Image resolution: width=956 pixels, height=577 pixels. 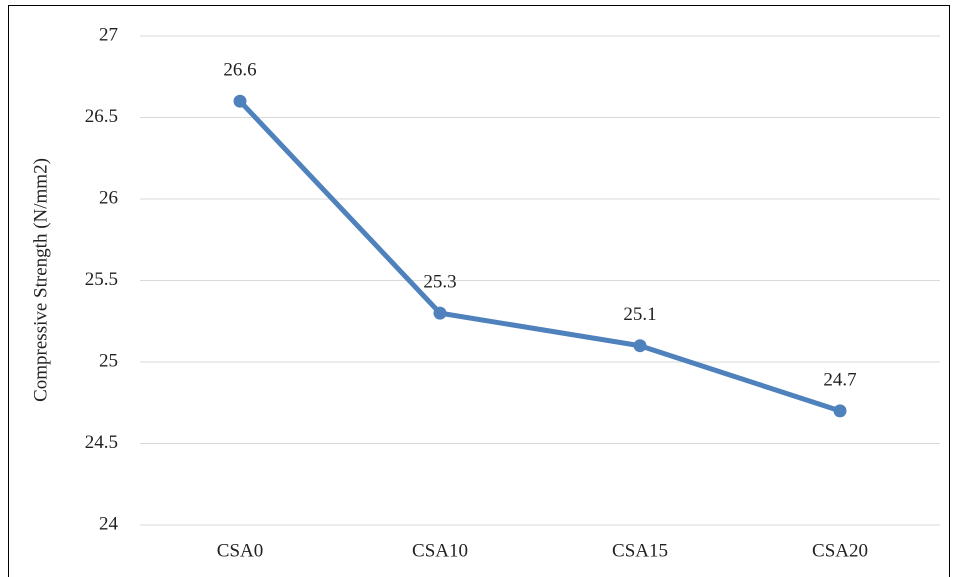 What do you see at coordinates (109, 523) in the screenshot?
I see `y-tick-label: 24` at bounding box center [109, 523].